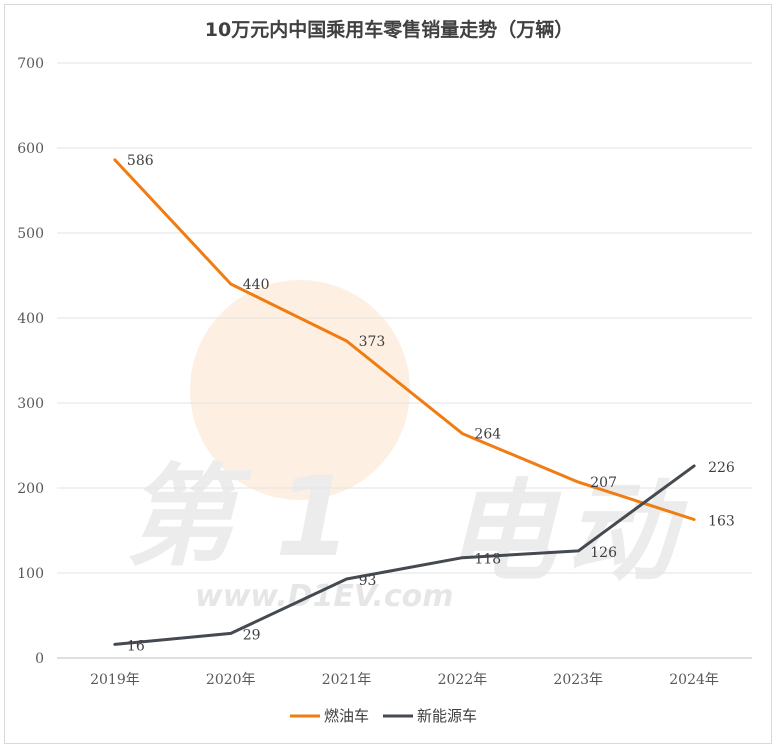  I want to click on x-axis-ticks: 2019年 2020年 2021年 2022年 2023年 2024年, so click(404, 680).